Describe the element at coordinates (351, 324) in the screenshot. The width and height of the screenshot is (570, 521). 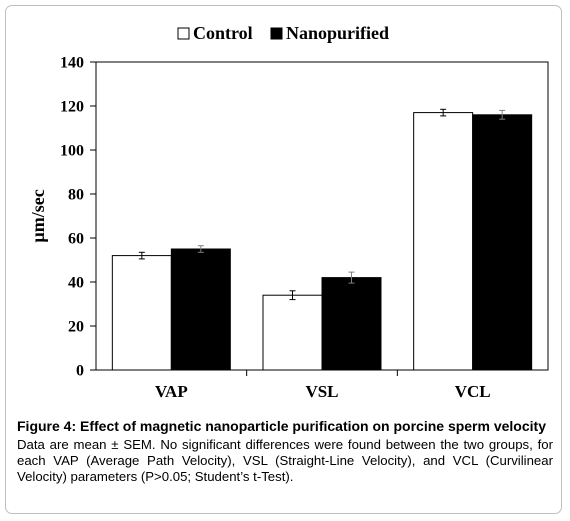
I see `bar-nanopurified-vsl` at that location.